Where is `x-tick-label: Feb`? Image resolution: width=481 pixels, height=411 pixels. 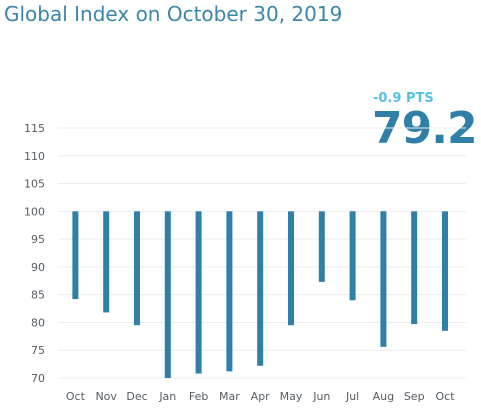
x-tick-label: Feb is located at coordinates (198, 396).